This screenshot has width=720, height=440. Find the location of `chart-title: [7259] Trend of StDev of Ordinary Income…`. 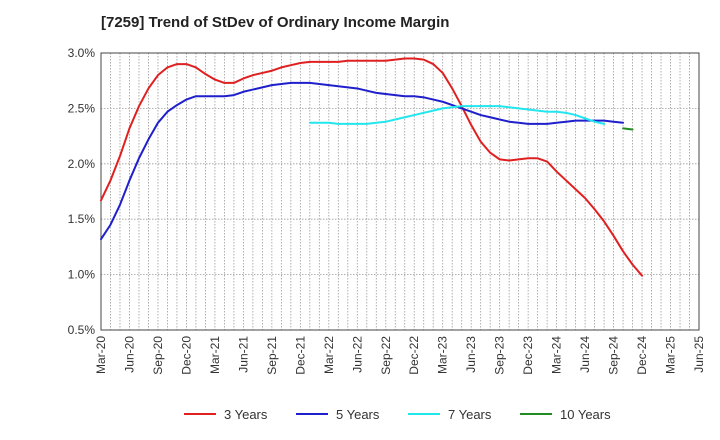

chart-title: [7259] Trend of StDev of Ordinary Income… is located at coordinates (275, 22).